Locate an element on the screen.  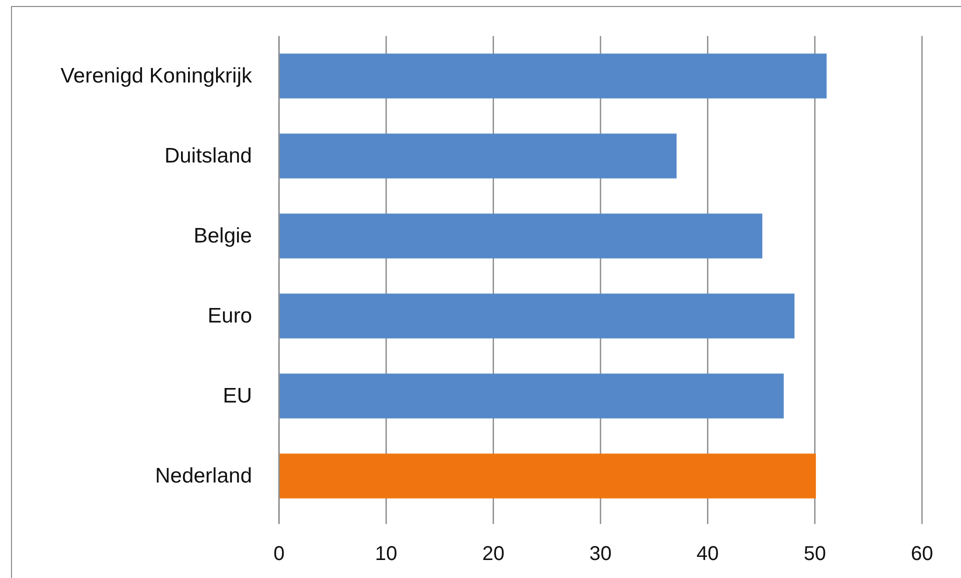
y-tick-label: Nederland is located at coordinates (203, 476).